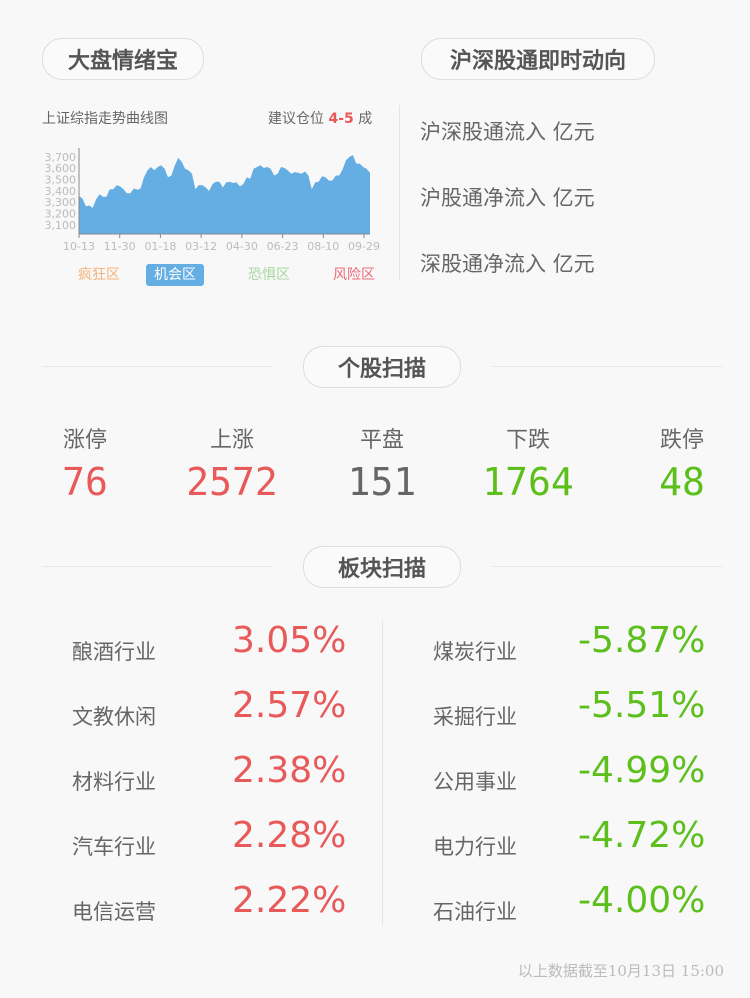 Image resolution: width=750 pixels, height=998 pixels. I want to click on hk-connect-title: 沪深股通即时动向, so click(538, 59).